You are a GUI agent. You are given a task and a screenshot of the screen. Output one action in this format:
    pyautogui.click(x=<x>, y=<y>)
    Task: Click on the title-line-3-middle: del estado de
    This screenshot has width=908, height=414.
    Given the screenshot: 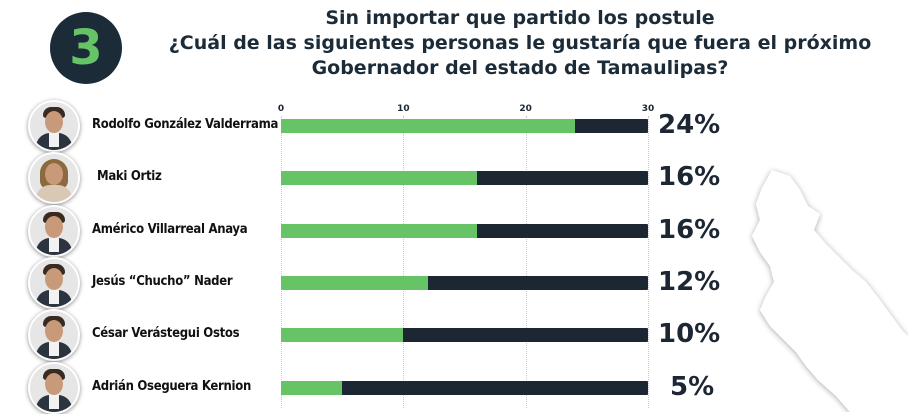 What is the action you would take?
    pyautogui.click(x=518, y=68)
    